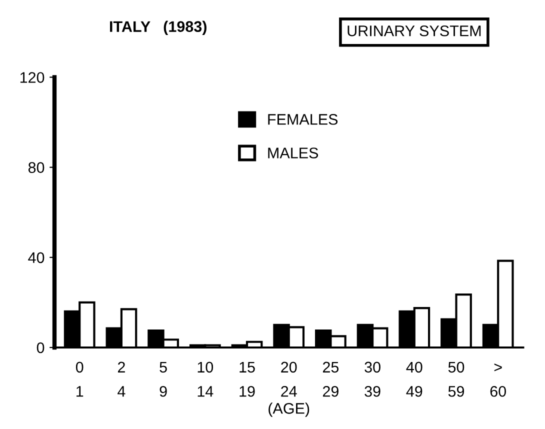  What do you see at coordinates (414, 30) in the screenshot?
I see `text: URINARY SYSTEM` at bounding box center [414, 30].